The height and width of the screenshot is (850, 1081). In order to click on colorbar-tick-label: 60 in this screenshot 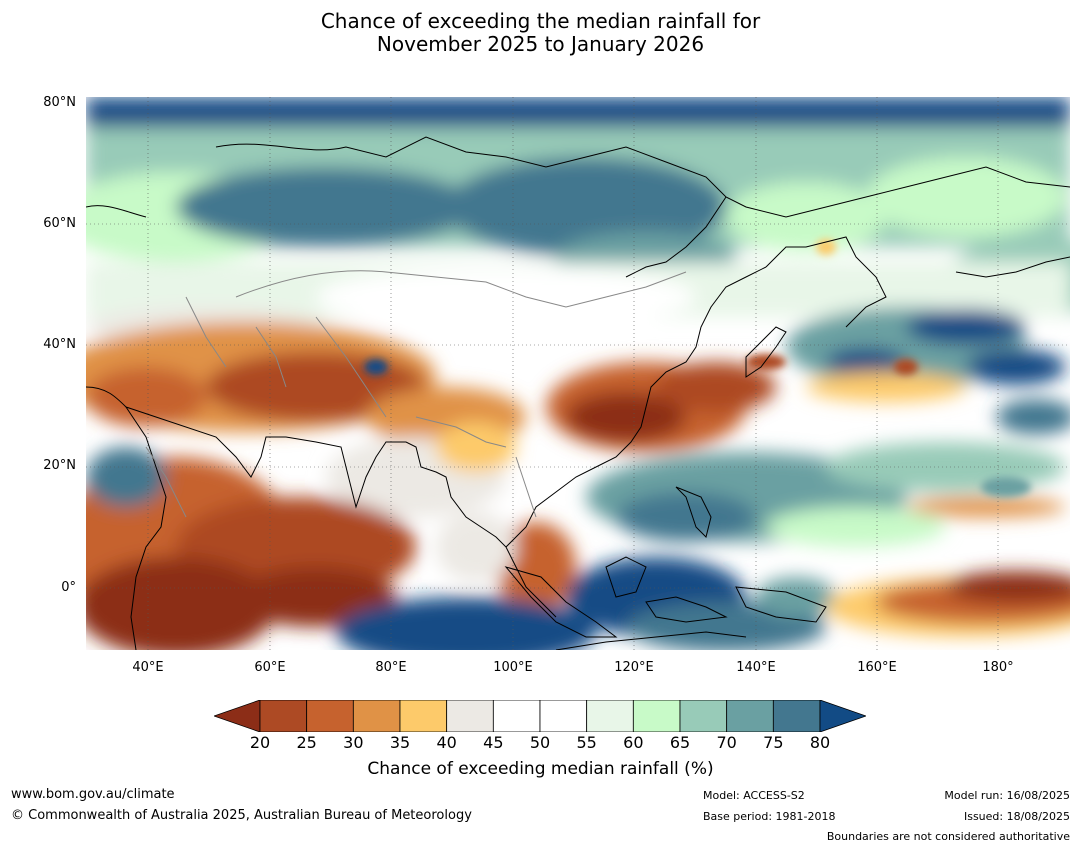, I will do `click(633, 742)`.